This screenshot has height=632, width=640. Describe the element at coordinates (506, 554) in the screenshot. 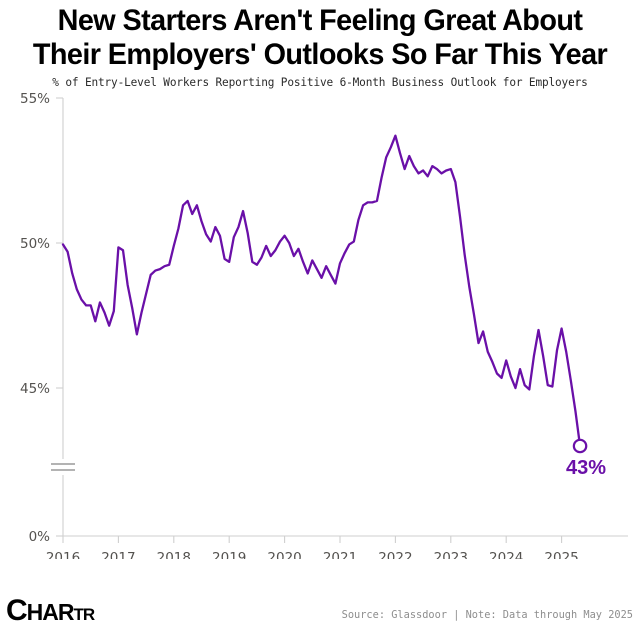

I see `x-tick-label: 2024` at that location.